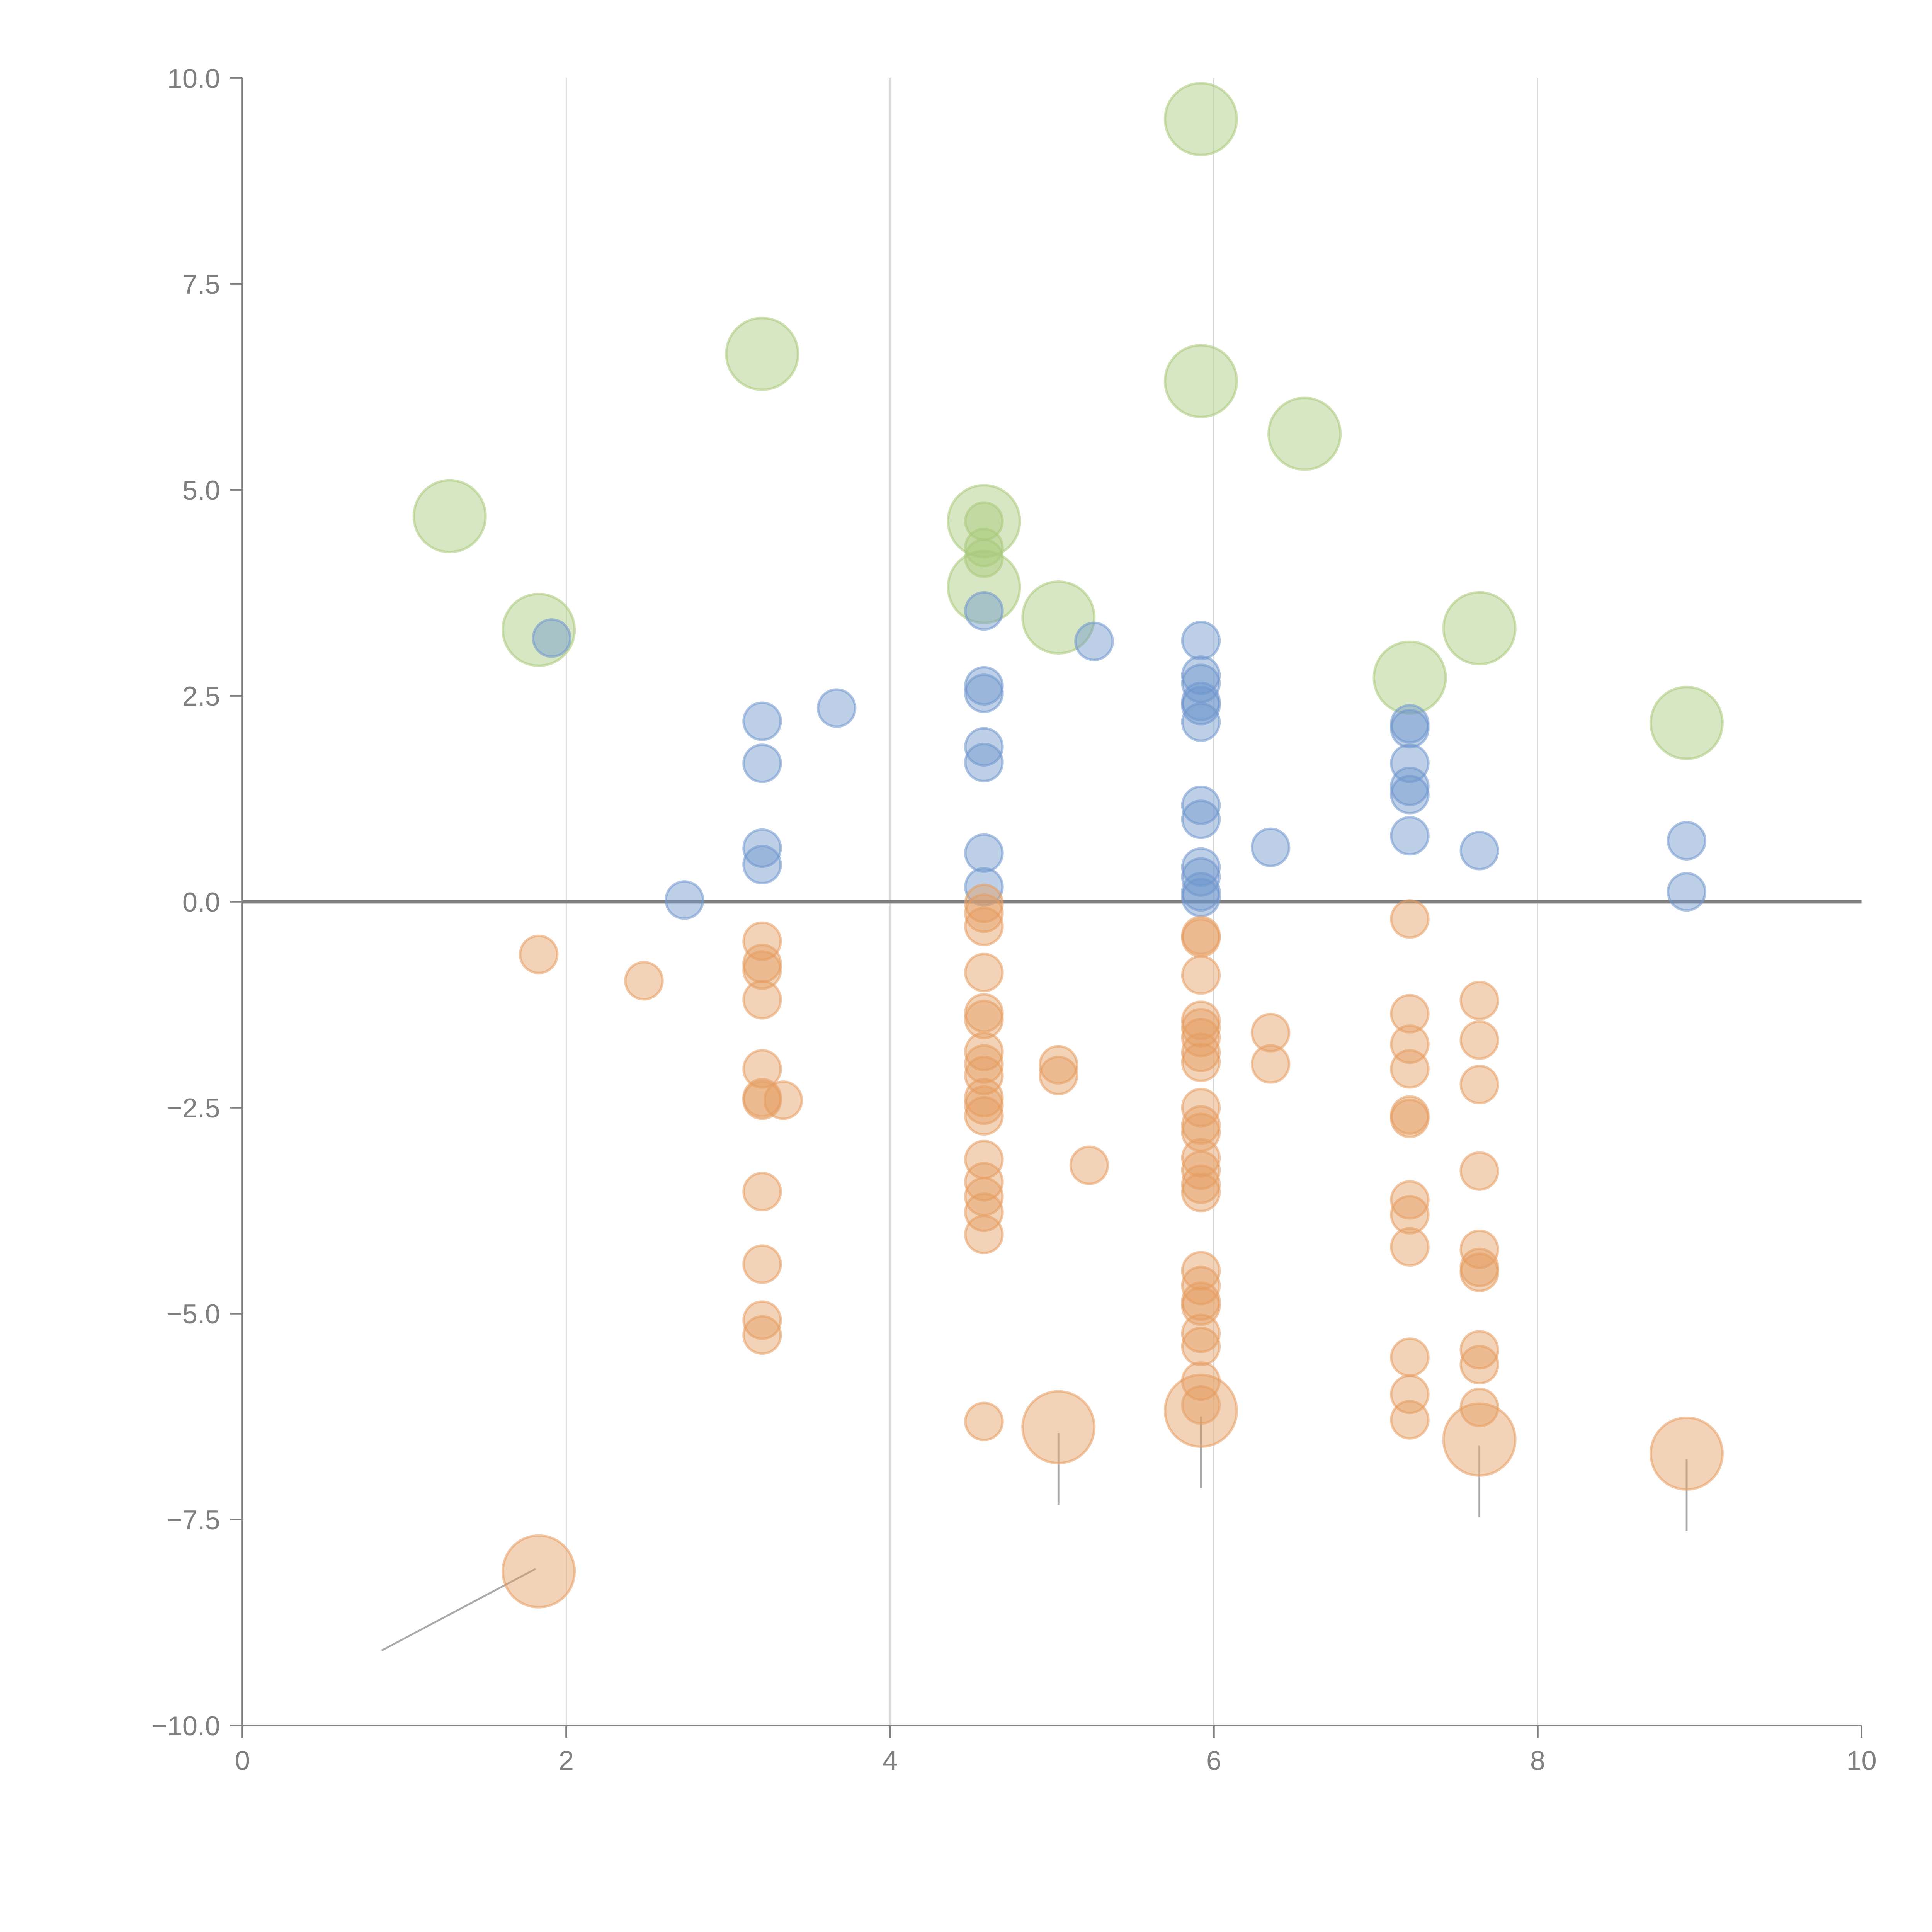  I want to click on y-tick-label: −5.0, so click(193, 1314).